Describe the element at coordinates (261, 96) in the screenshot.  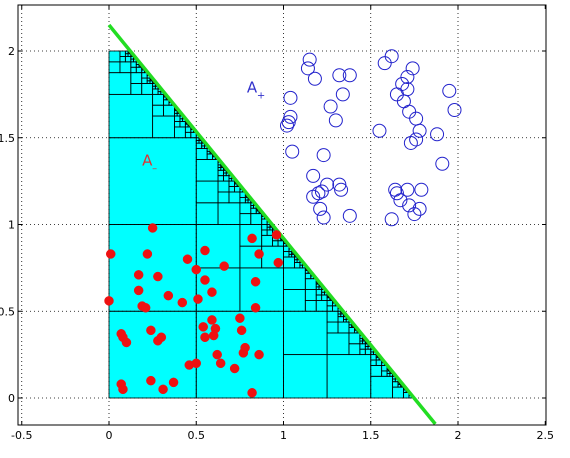
I see `region-label-subscript: +` at that location.